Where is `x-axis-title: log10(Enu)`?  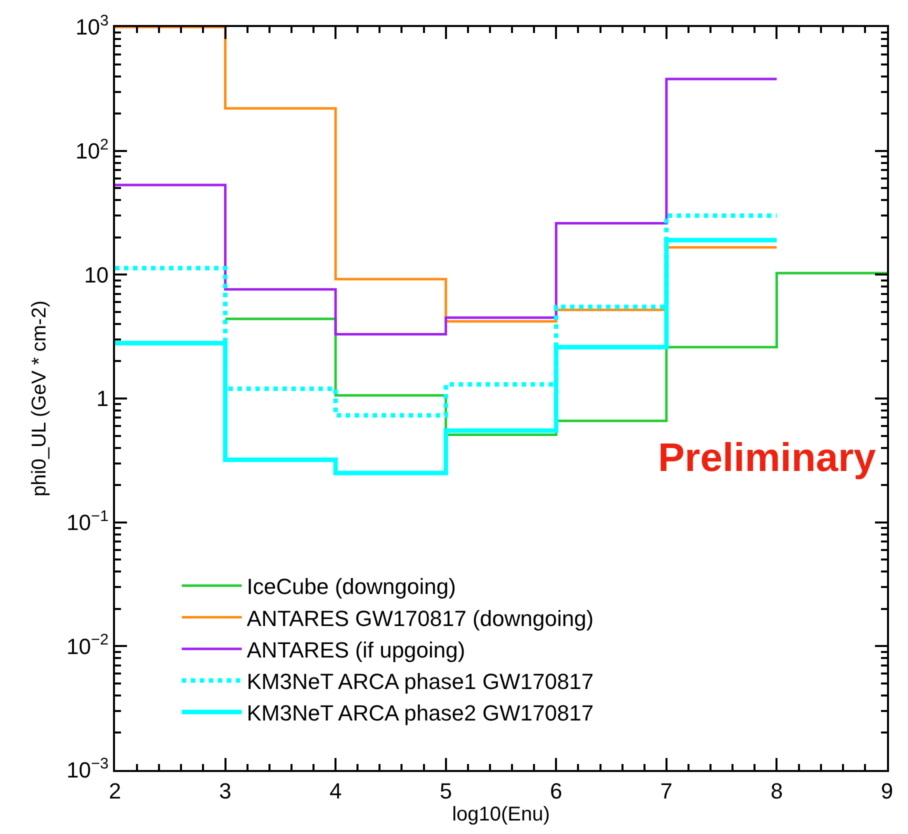 x-axis-title: log10(Enu) is located at coordinates (501, 814).